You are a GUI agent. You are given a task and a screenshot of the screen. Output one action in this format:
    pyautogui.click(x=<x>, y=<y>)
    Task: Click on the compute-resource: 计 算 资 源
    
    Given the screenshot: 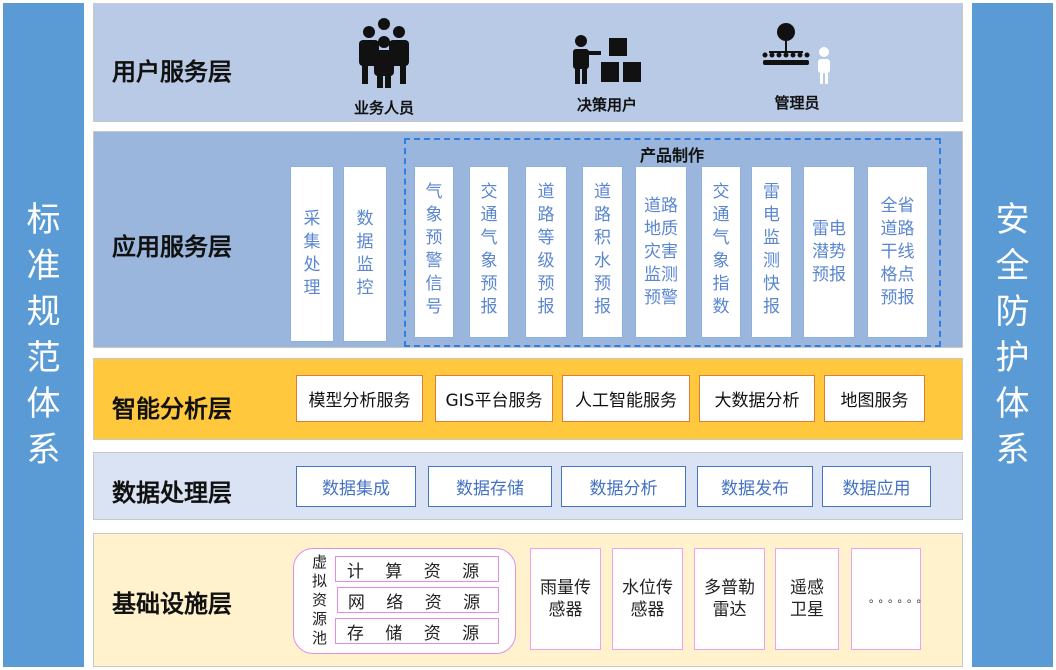 What is the action you would take?
    pyautogui.click(x=417, y=569)
    